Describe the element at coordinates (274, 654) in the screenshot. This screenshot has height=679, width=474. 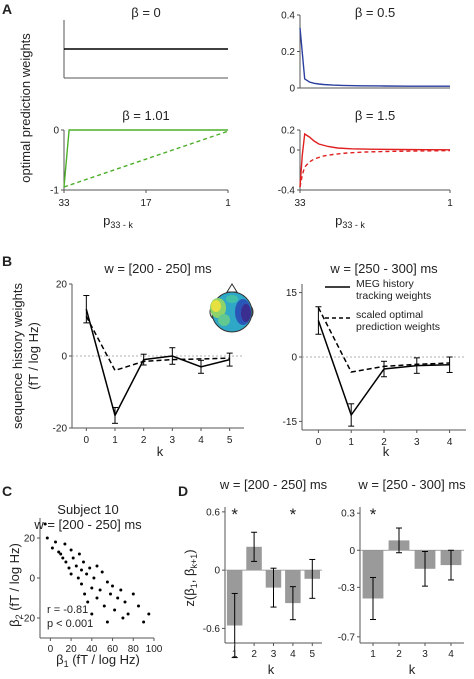
I see `xtick-label-D1: 3` at that location.